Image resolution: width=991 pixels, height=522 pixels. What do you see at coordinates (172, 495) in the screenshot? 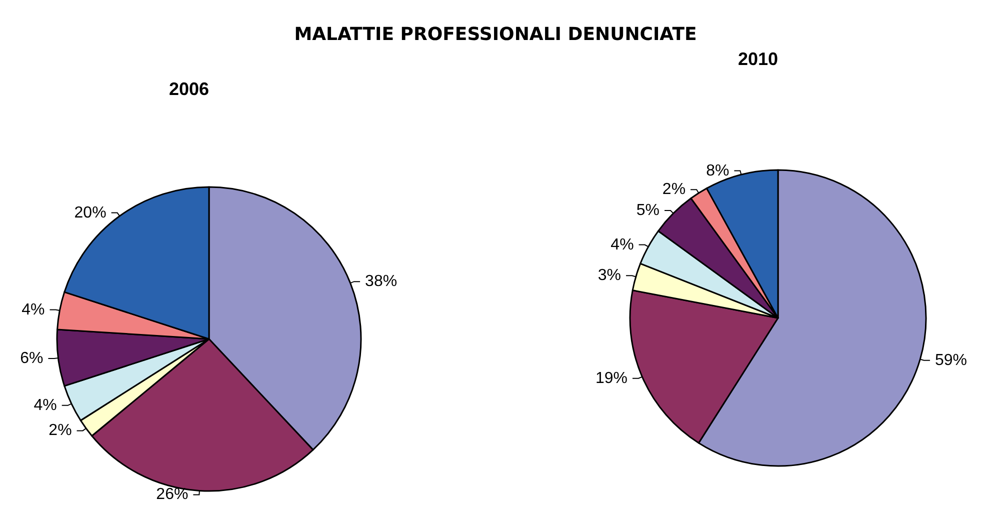
I see `data-label: 26%` at bounding box center [172, 495].